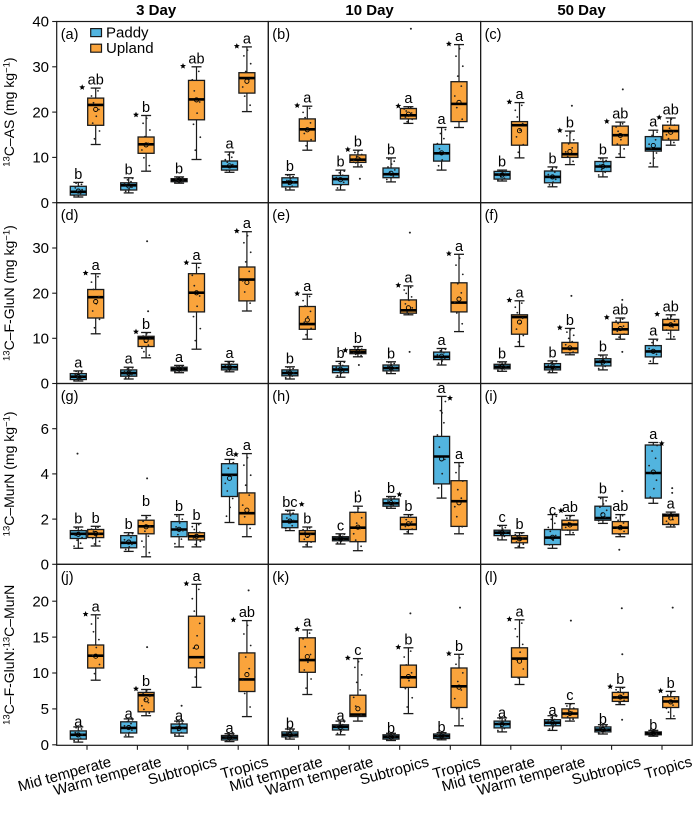 Image resolution: width=700 pixels, height=813 pixels. I want to click on svg-text: 2, so click(45, 519).